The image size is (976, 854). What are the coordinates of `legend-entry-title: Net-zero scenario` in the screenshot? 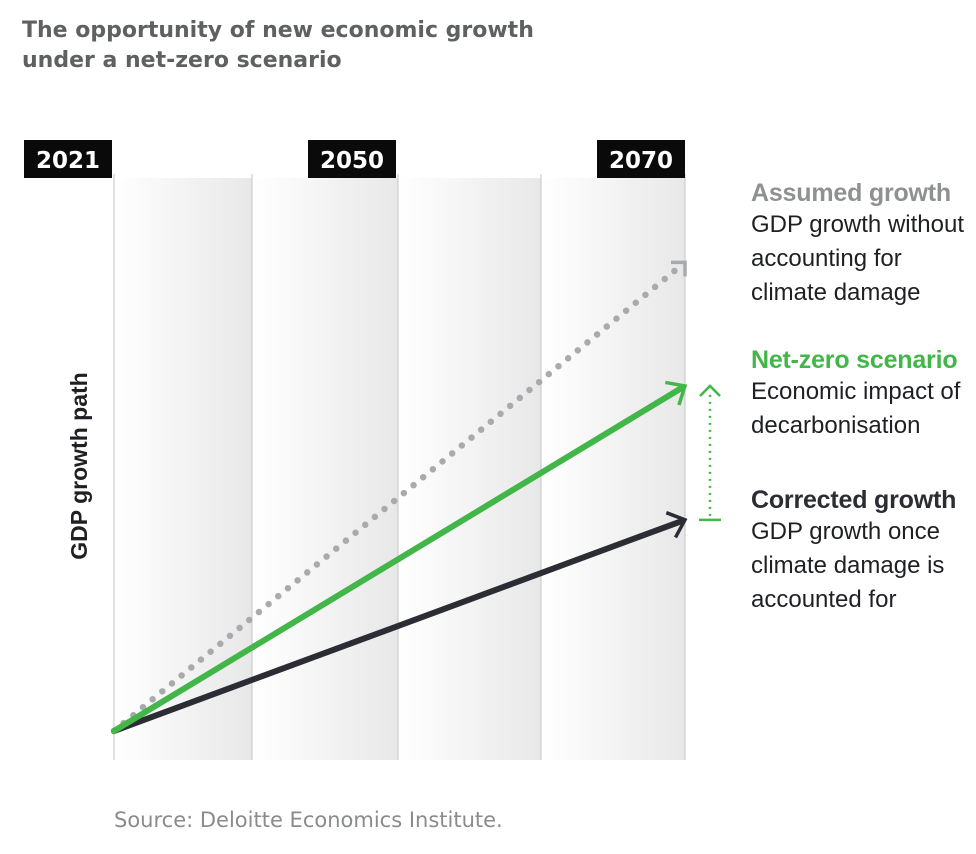 It's located at (854, 360).